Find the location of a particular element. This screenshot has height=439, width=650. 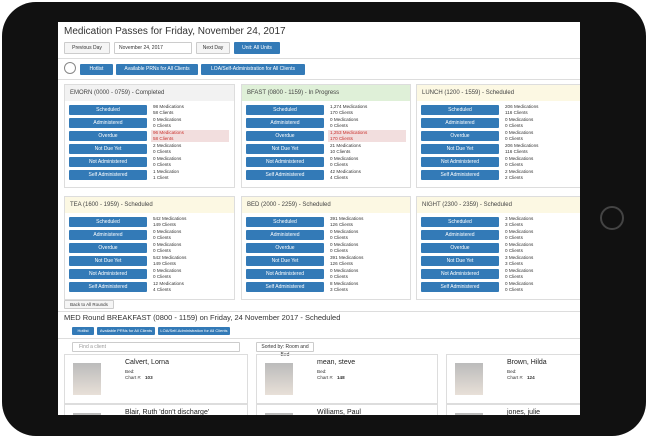

client-name: Brown, Hilda is located at coordinates (527, 362).